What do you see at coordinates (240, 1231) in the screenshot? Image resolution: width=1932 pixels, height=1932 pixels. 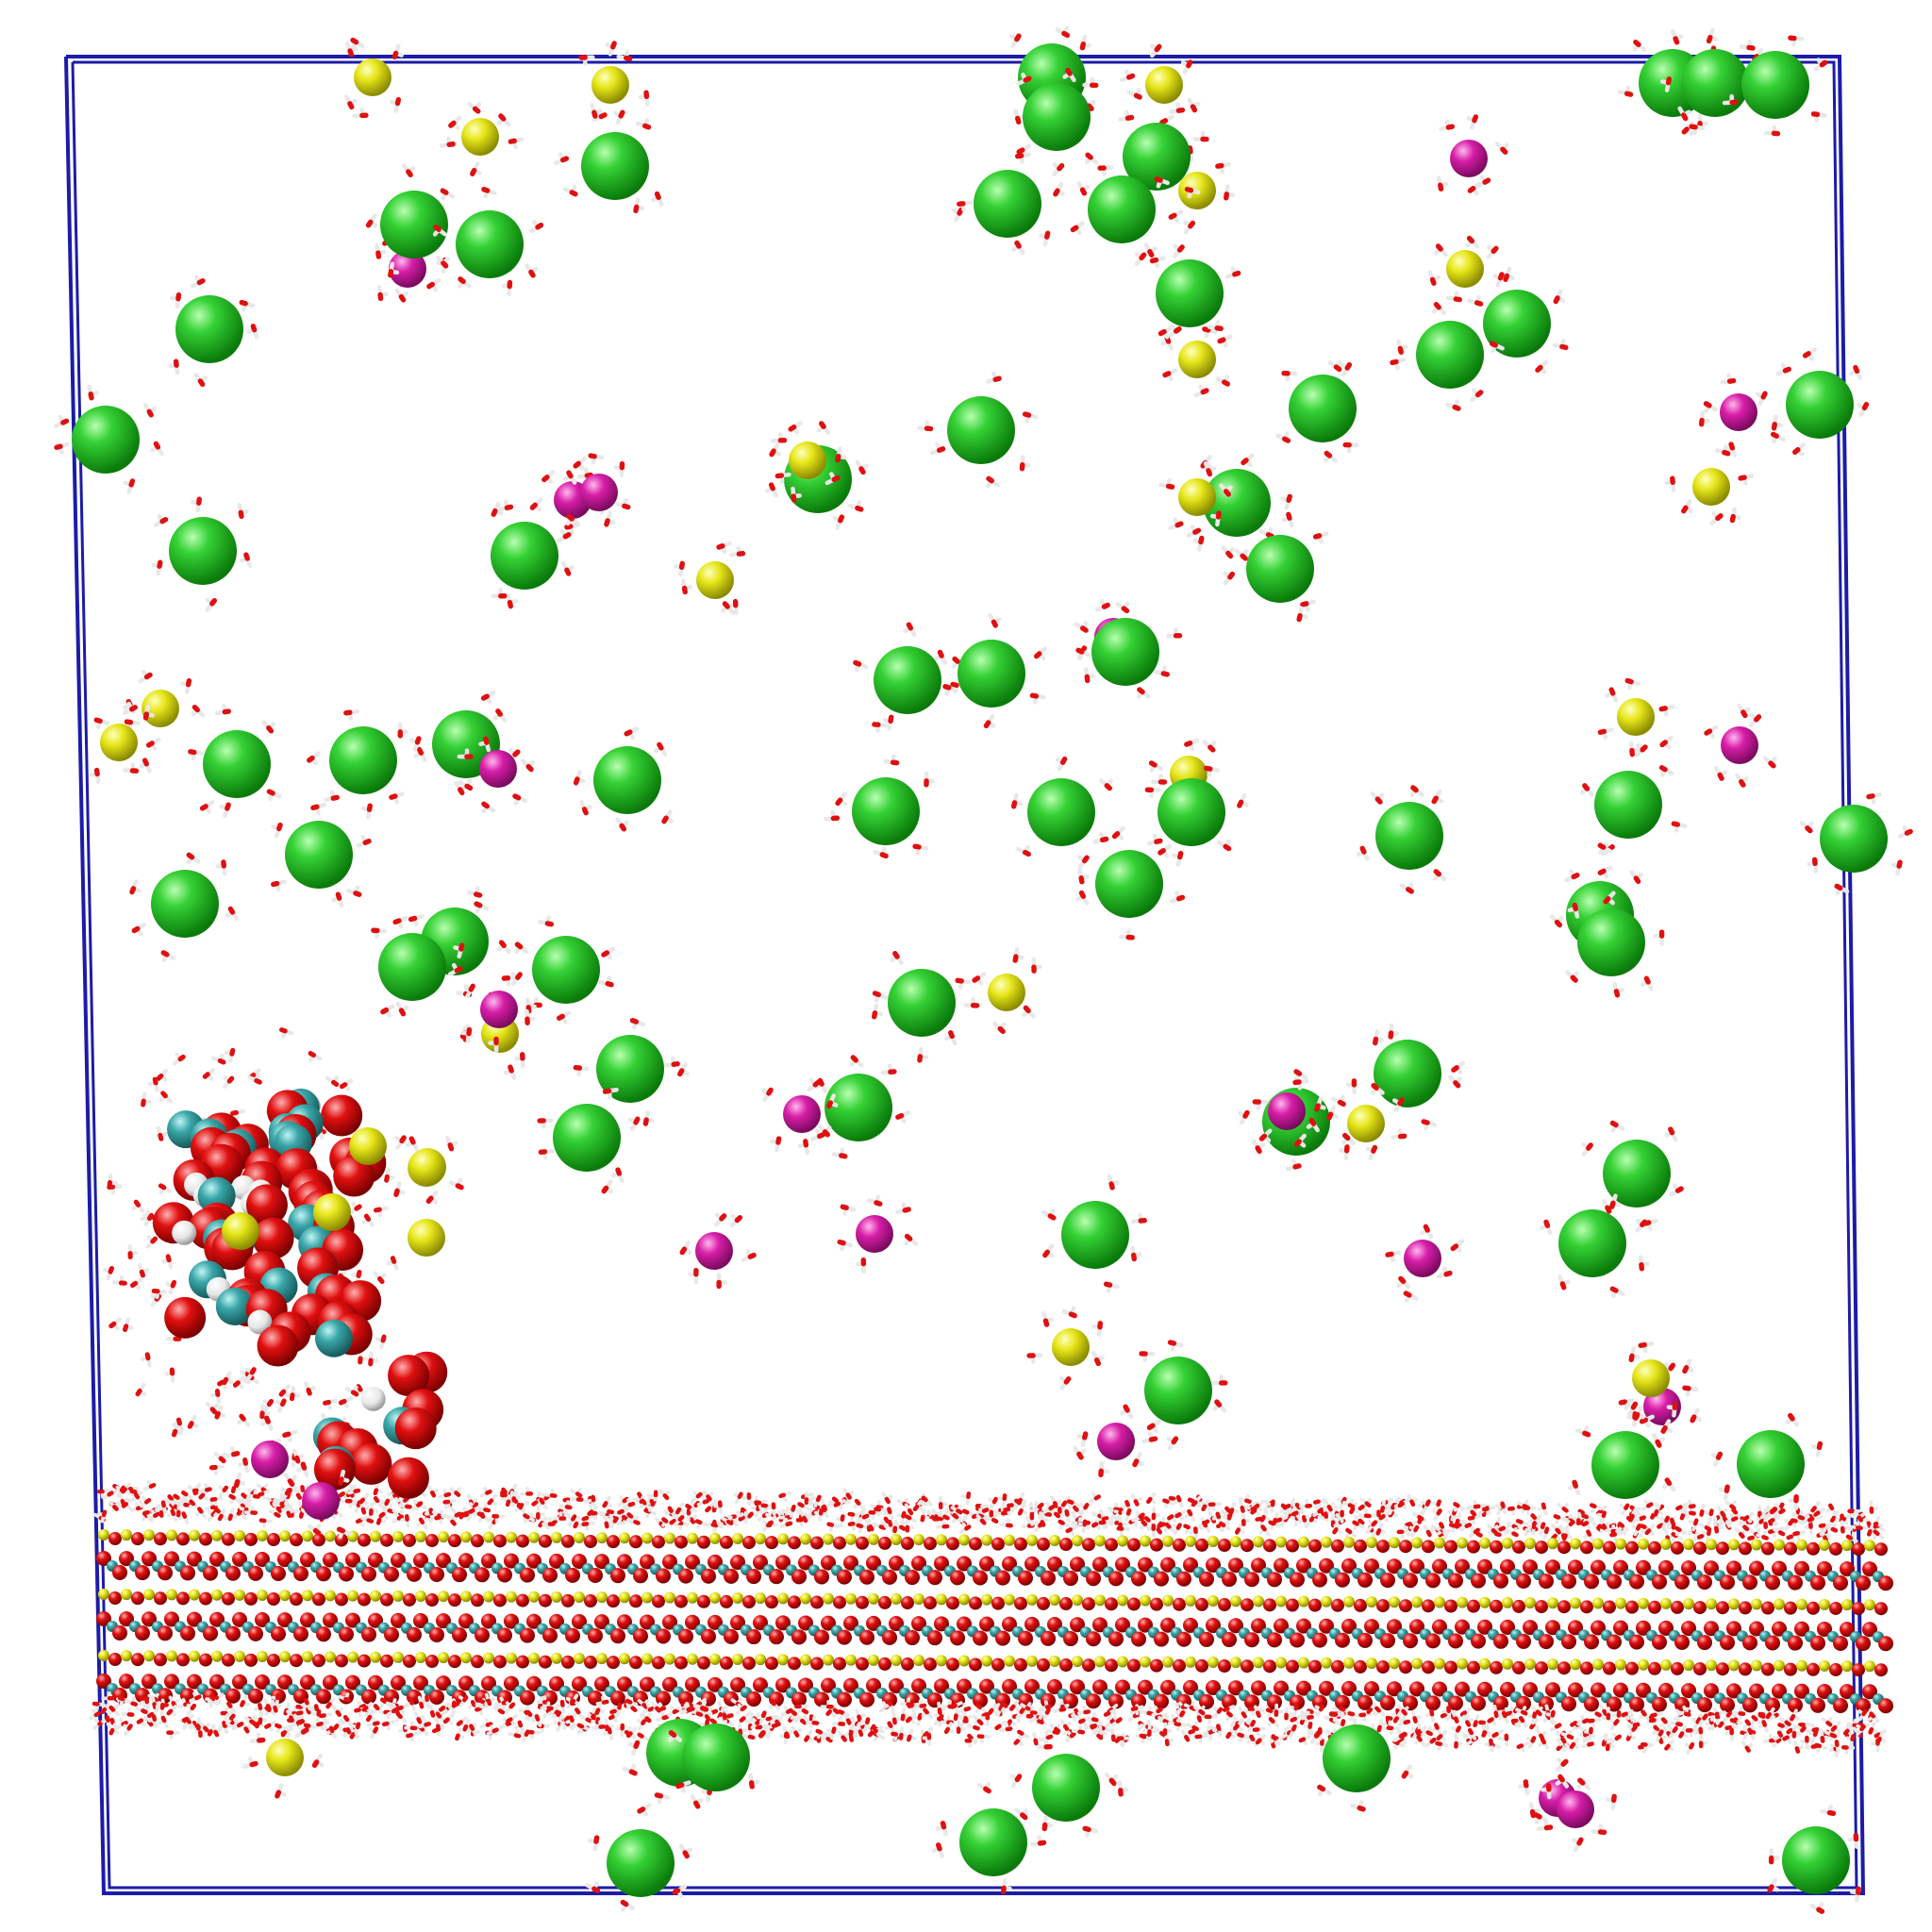 I see `sodium-ion` at bounding box center [240, 1231].